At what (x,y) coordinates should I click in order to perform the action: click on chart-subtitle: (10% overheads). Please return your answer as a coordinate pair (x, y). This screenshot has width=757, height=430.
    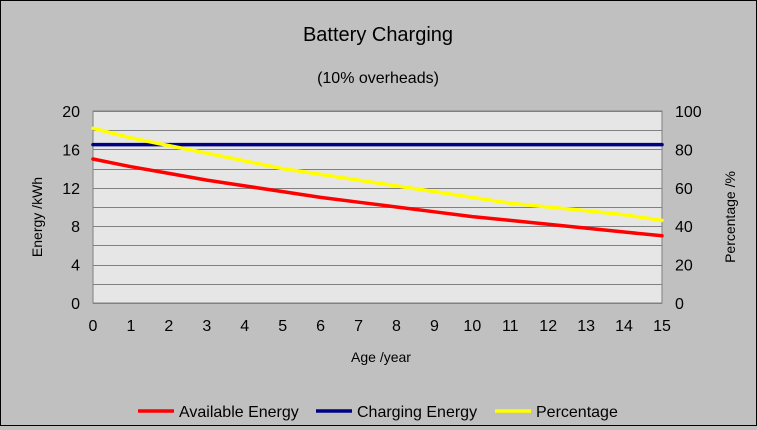
    Looking at the image, I should click on (378, 78).